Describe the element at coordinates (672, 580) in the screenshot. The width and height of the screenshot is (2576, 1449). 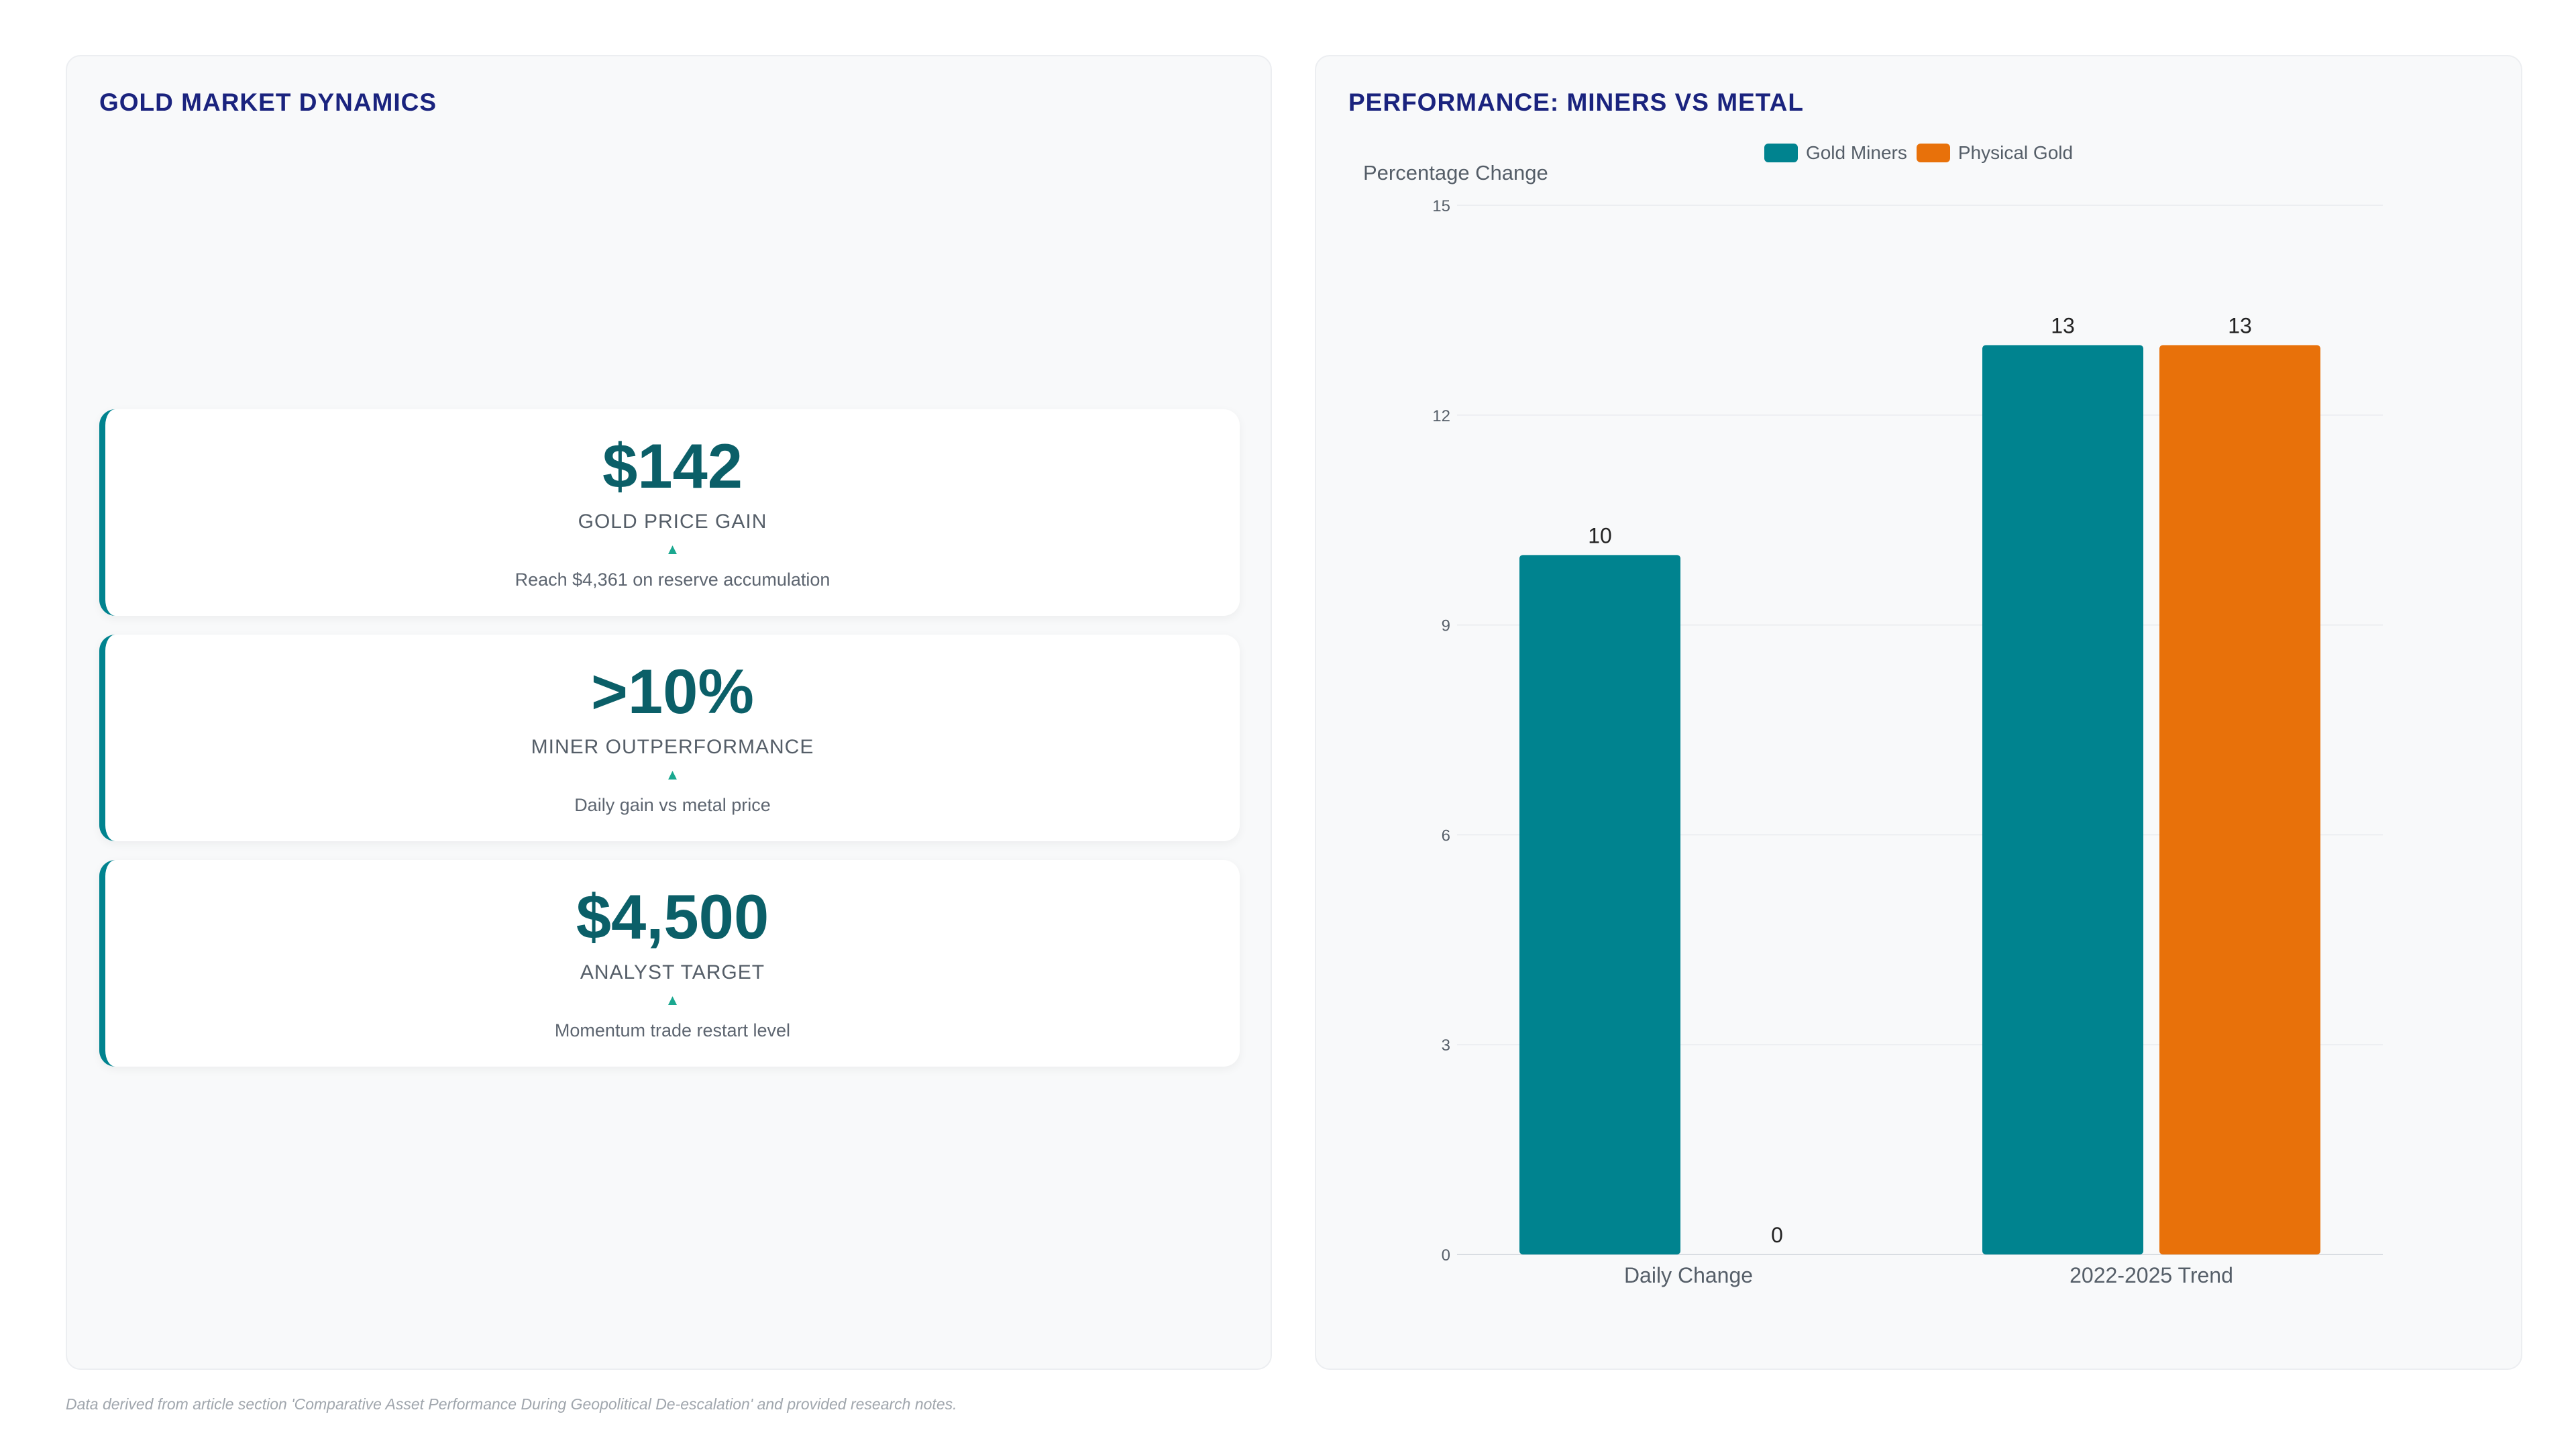
I see `kpi-description: Reach $4,361 on reserve accumulation` at that location.